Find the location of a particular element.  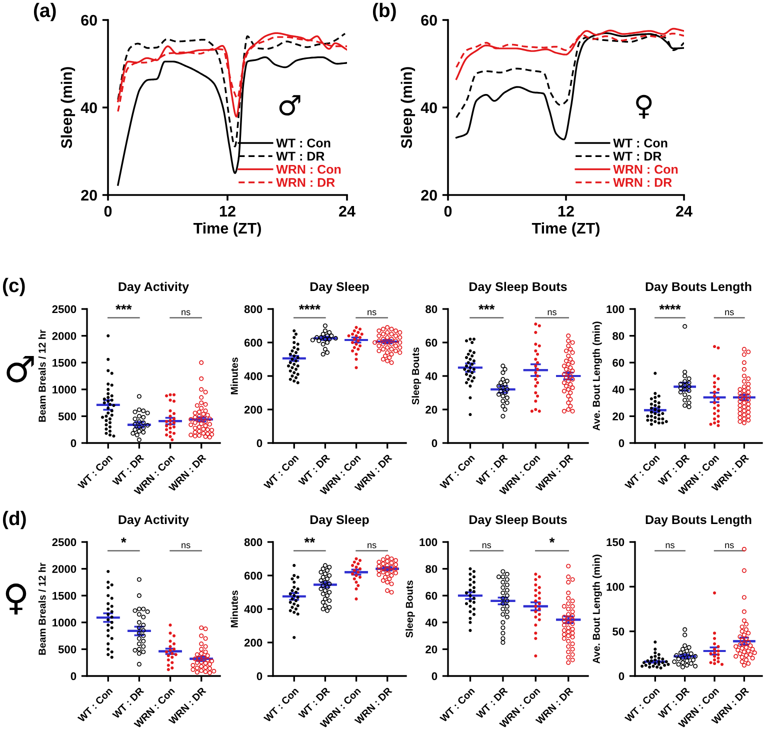

y-tick-label: 50 is located at coordinates (618, 632).